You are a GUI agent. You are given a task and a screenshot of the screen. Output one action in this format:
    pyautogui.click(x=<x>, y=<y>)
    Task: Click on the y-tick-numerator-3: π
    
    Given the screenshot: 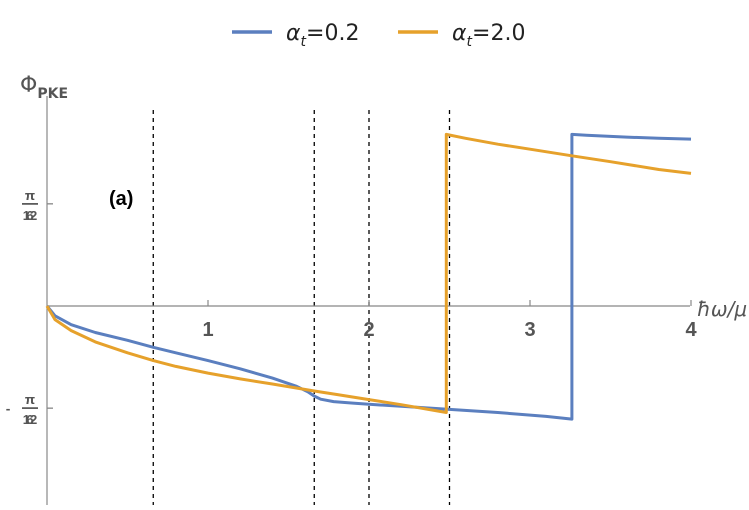 What is the action you would take?
    pyautogui.click(x=30, y=399)
    